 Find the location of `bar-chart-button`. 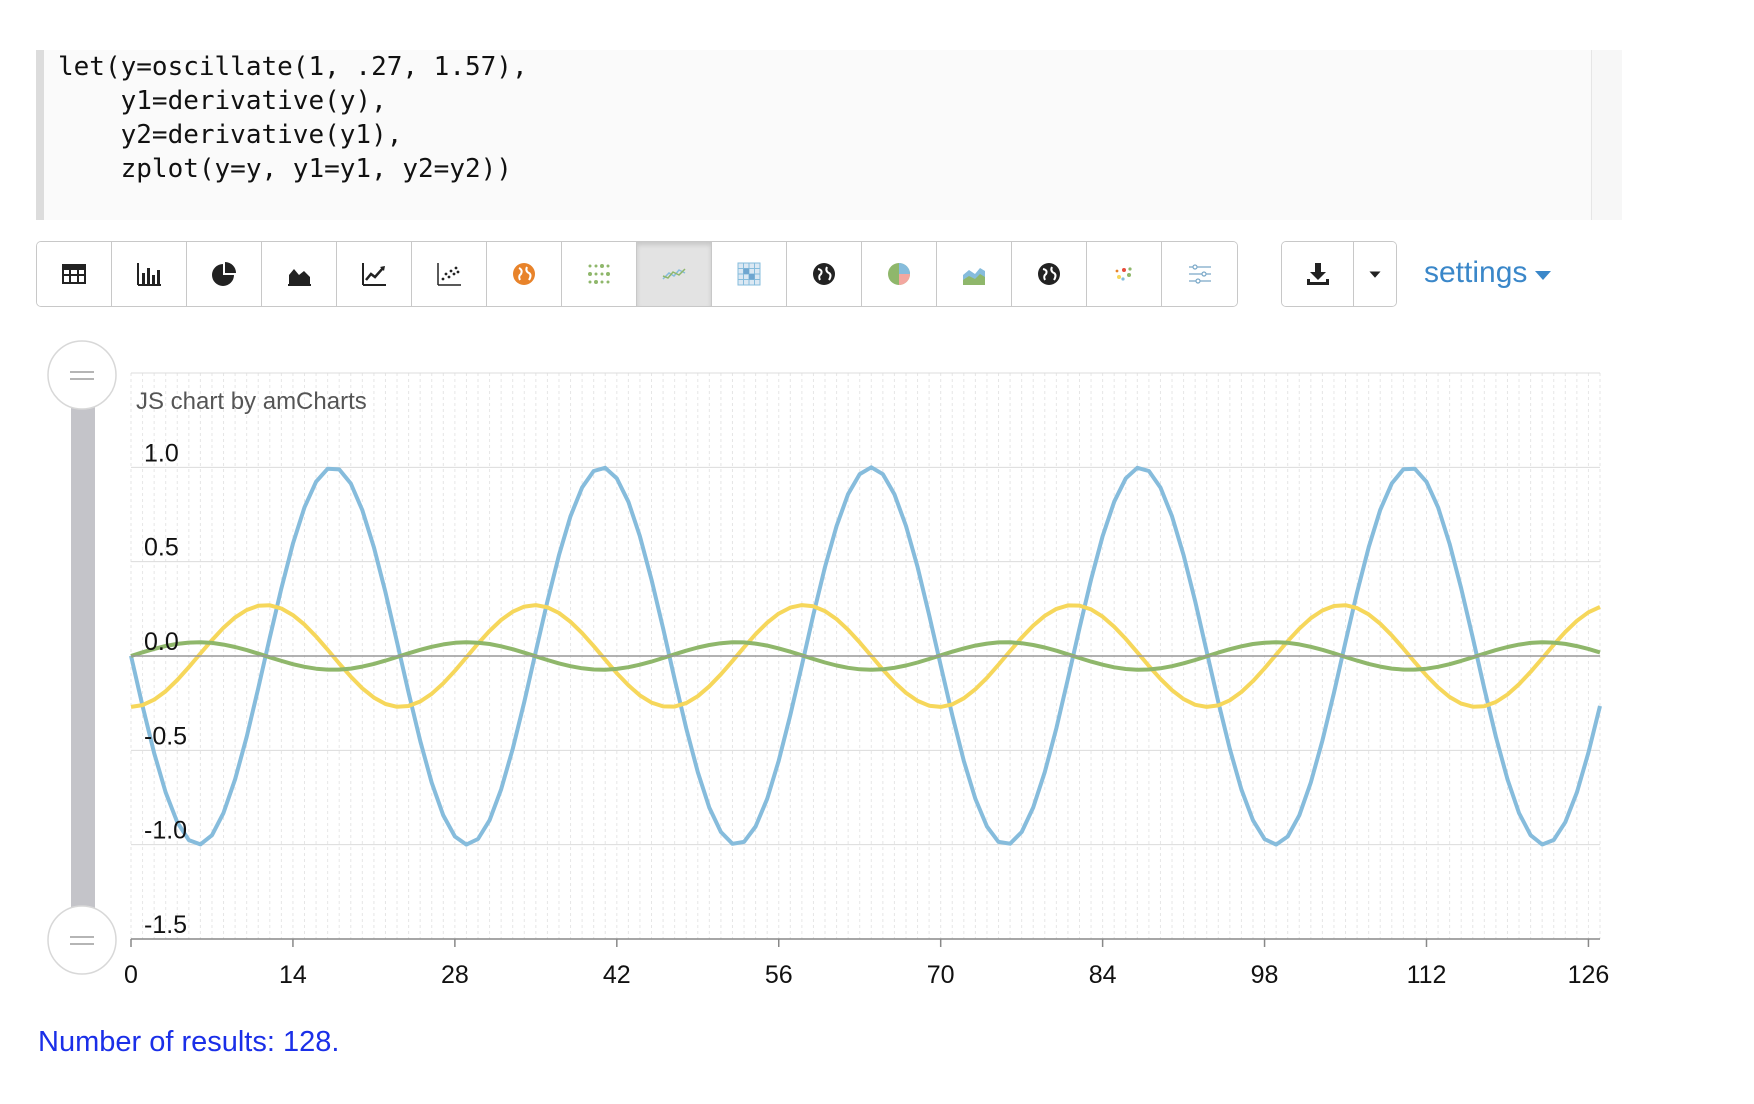

bar-chart-button is located at coordinates (149, 274).